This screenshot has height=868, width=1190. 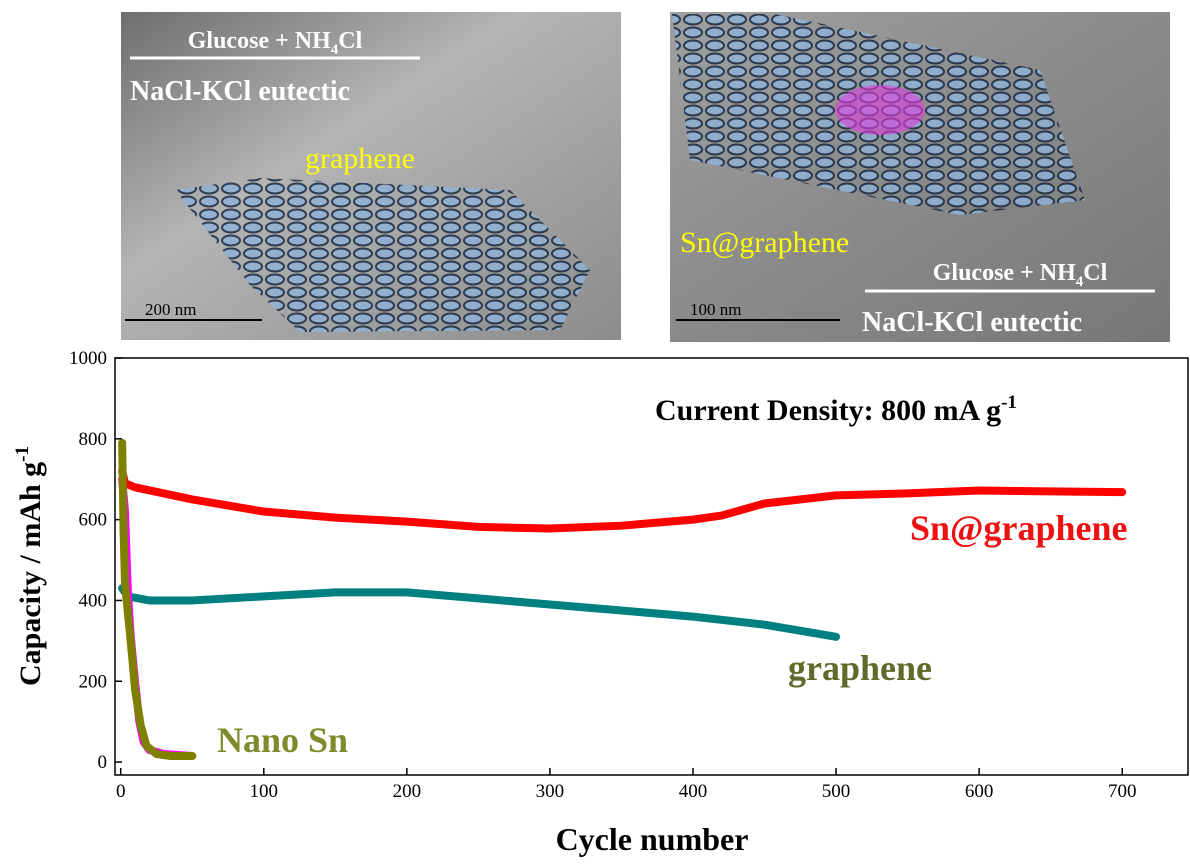 What do you see at coordinates (764, 242) in the screenshot?
I see `panel-label: Sn@graphene` at bounding box center [764, 242].